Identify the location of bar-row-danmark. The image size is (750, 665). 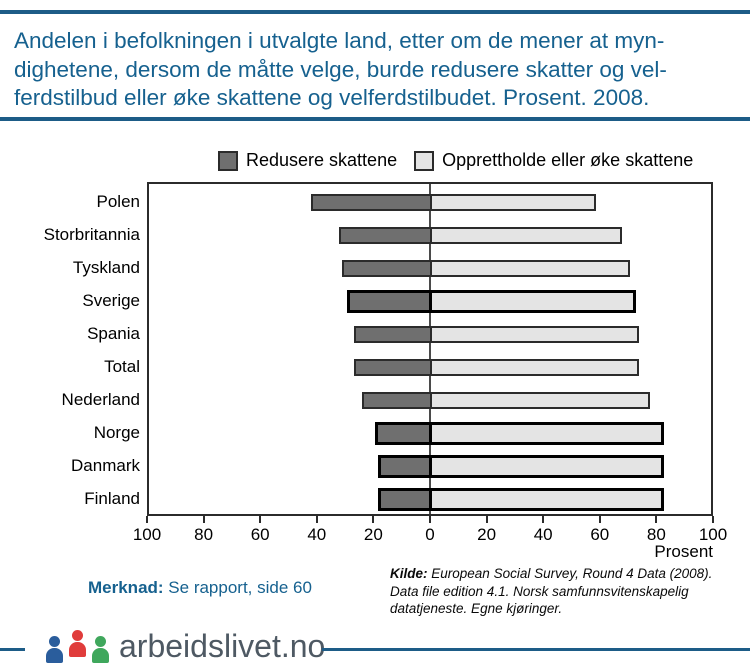
(521, 466).